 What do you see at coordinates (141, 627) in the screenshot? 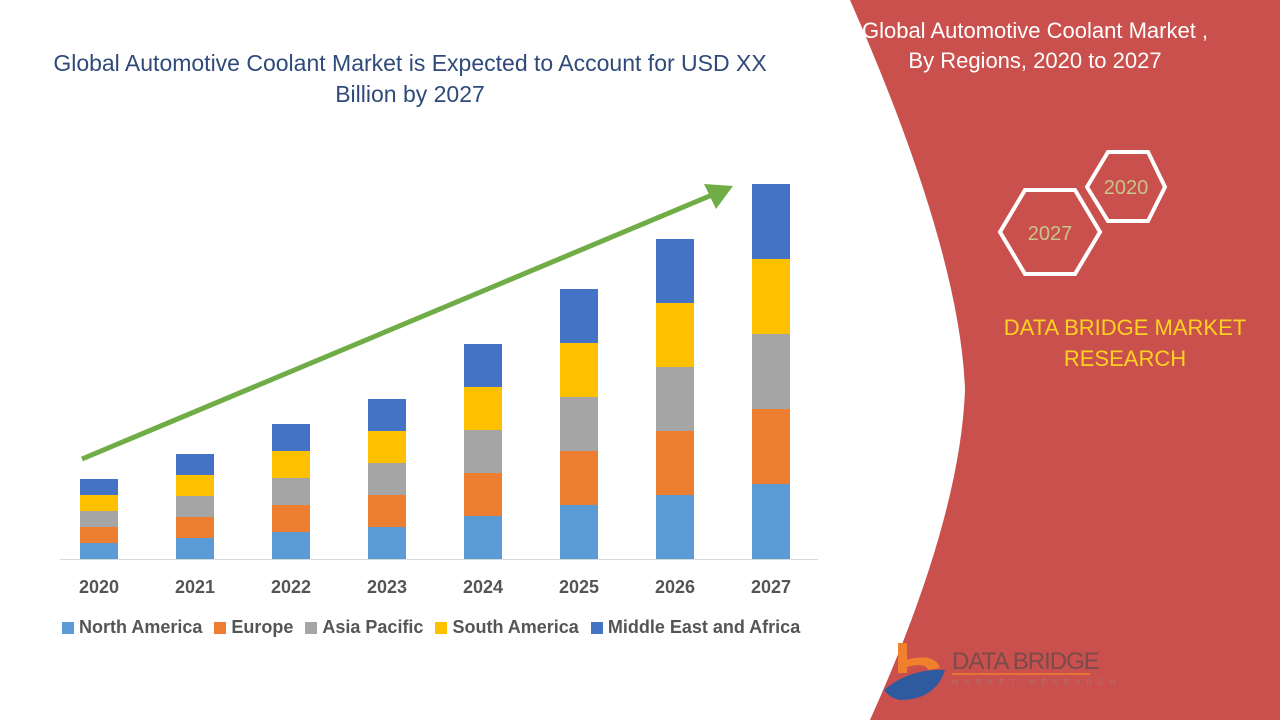
I see `legend-label: North America` at bounding box center [141, 627].